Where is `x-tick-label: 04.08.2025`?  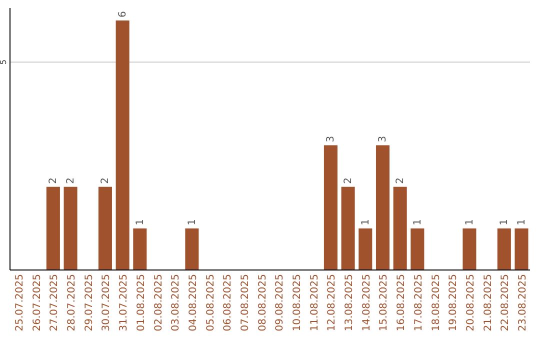 x-tick-label: 04.08.2025 is located at coordinates (193, 303).